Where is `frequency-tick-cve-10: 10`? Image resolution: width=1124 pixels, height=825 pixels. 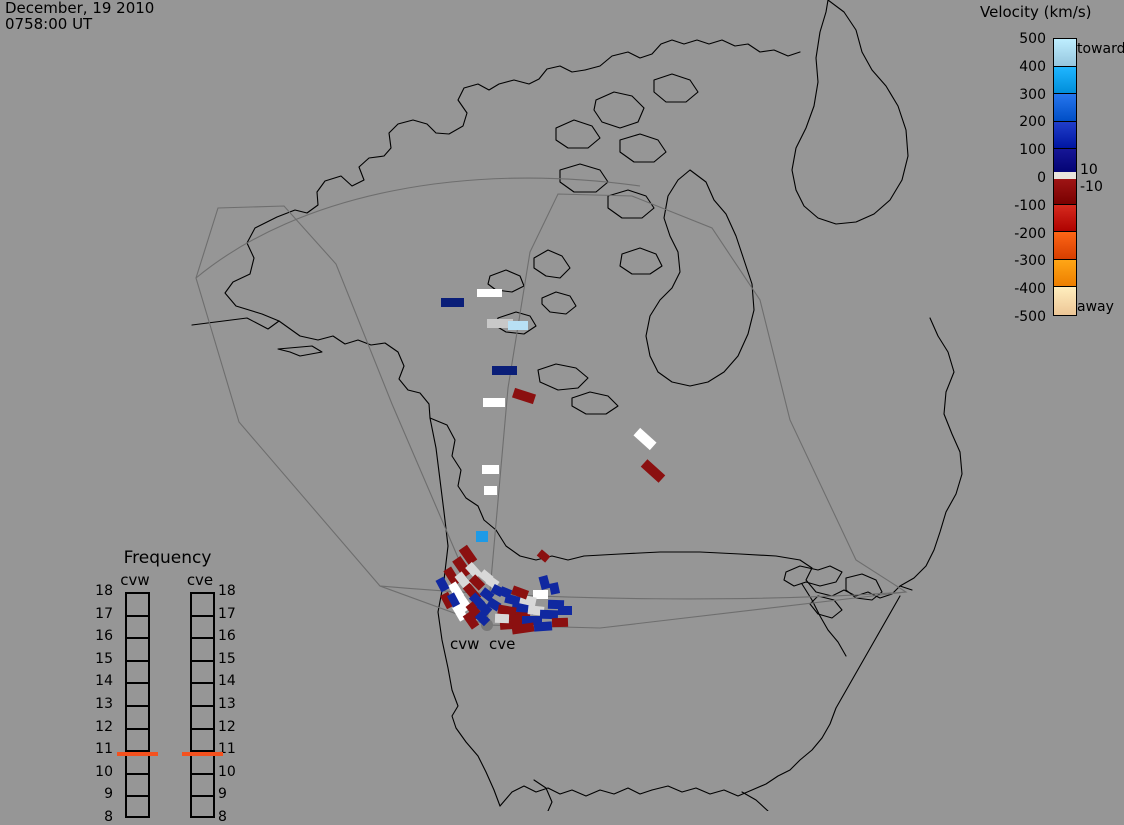 frequency-tick-cve-10: 10 is located at coordinates (227, 771).